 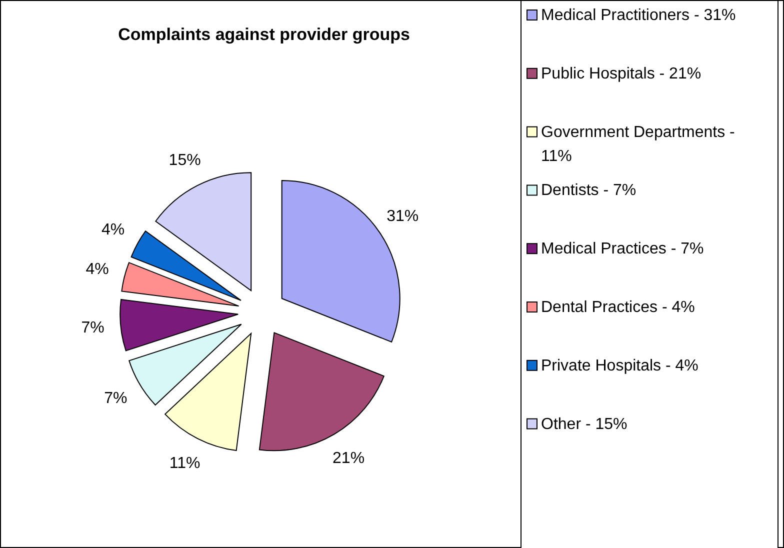 I want to click on legend-label: Private Hospitals - 4%, so click(x=619, y=365).